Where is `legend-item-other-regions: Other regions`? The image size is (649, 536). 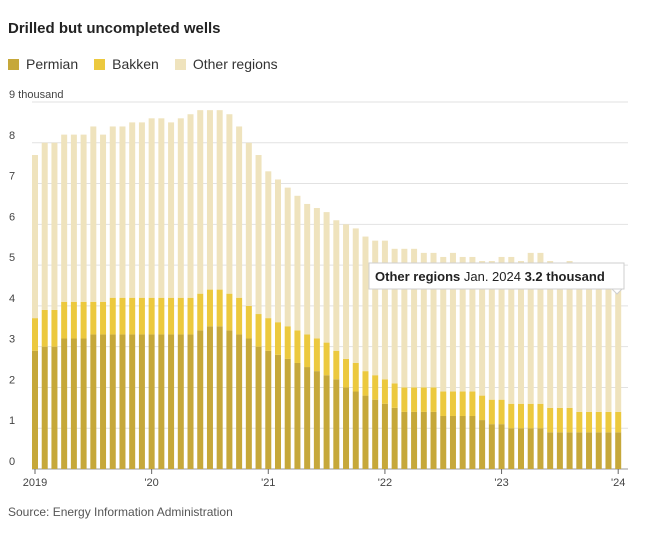
legend-item-other-regions: Other regions is located at coordinates (226, 64).